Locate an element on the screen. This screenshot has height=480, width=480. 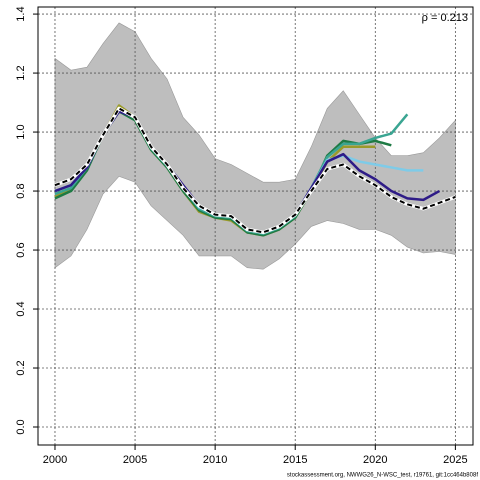
x-tick-label: 2025 is located at coordinates (455, 460).